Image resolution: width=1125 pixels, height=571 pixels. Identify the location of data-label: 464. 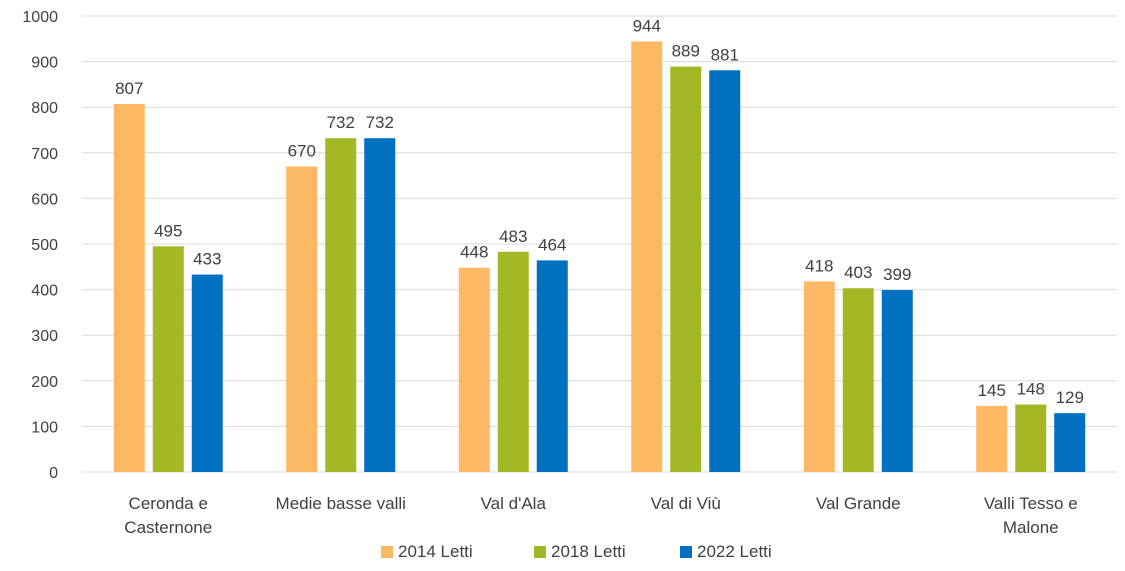
(552, 244).